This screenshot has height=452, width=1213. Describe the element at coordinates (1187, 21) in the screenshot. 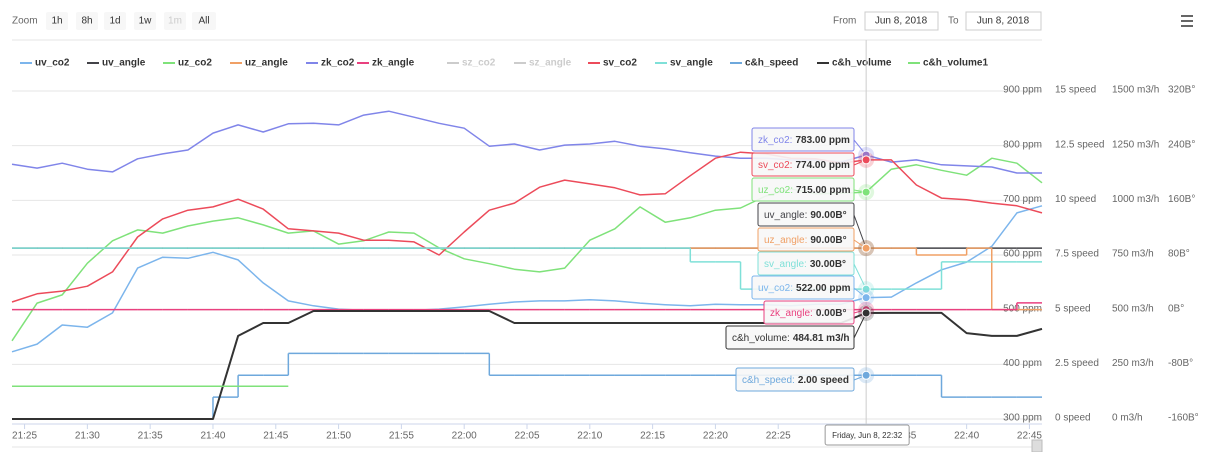

I see `menu-button` at that location.